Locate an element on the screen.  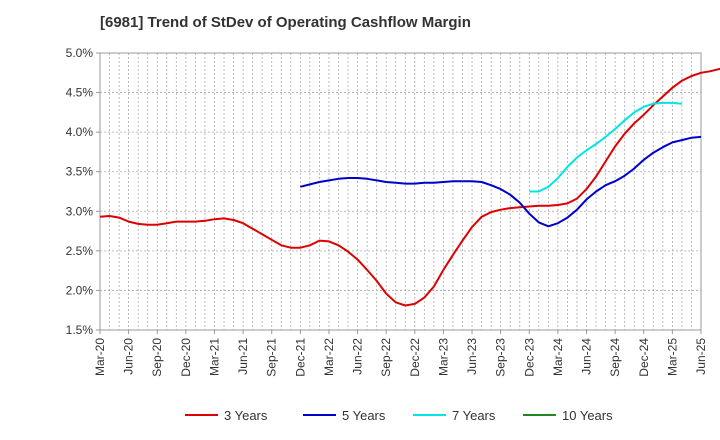
x-tick-label: Mar-20 is located at coordinates (100, 357).